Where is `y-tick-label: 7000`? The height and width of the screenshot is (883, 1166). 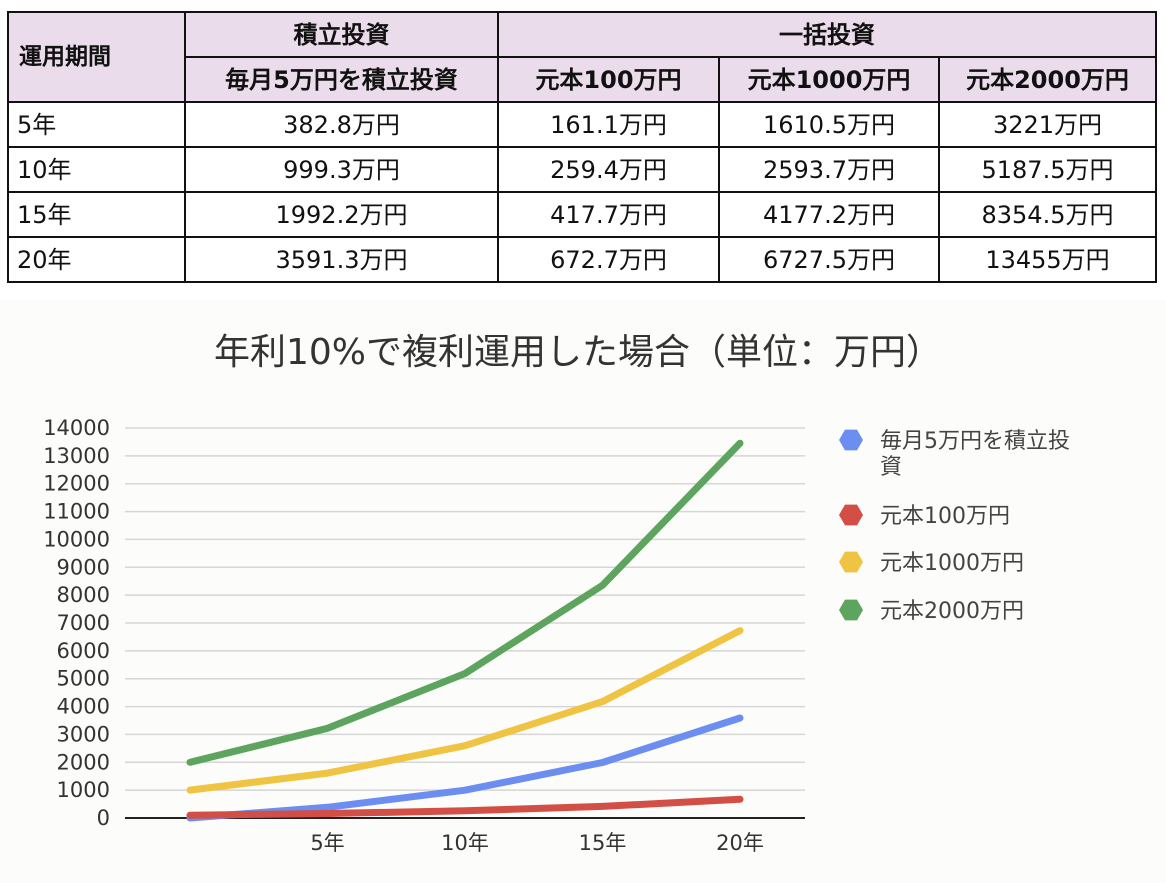
y-tick-label: 7000 is located at coordinates (83, 623).